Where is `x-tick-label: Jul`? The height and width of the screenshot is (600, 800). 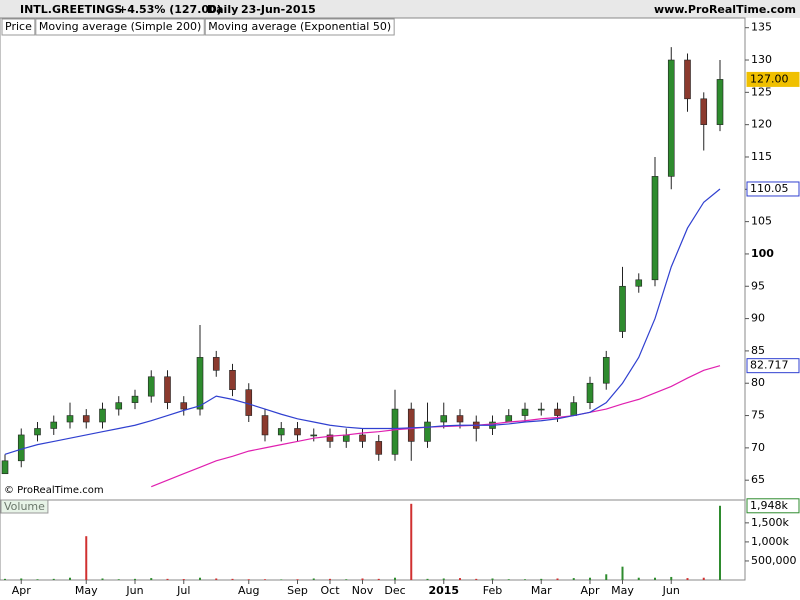
x-tick-label: Jul is located at coordinates (183, 590).